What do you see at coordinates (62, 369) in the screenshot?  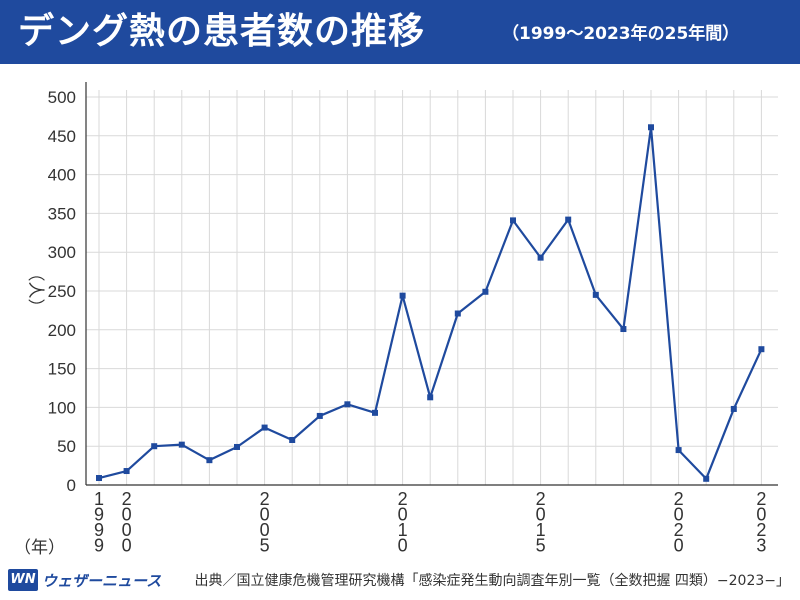 I see `y-tick-label: 150` at bounding box center [62, 369].